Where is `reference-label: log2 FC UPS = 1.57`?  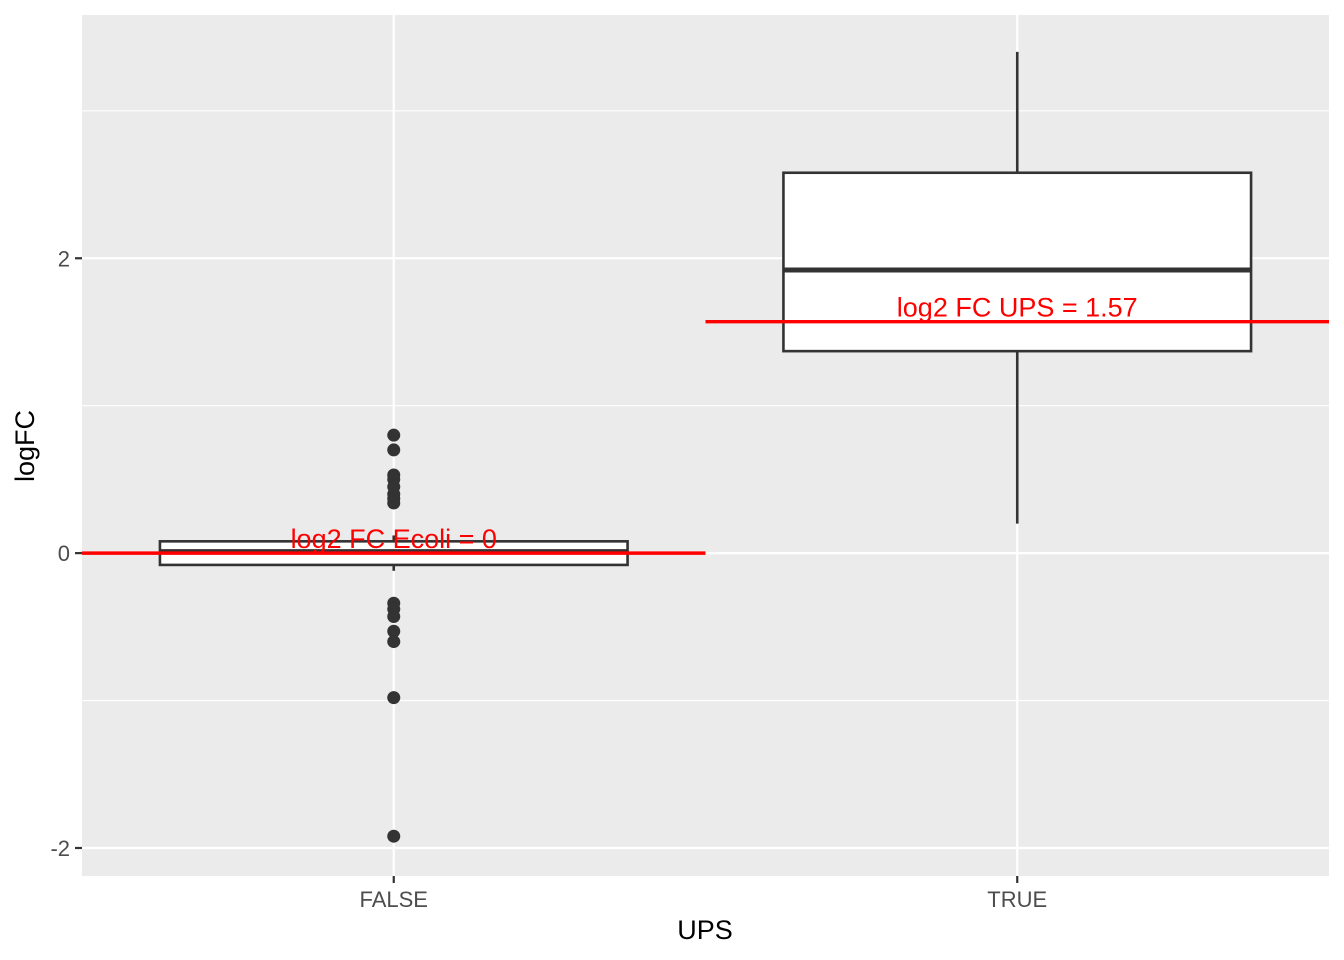 reference-label: log2 FC UPS = 1.57 is located at coordinates (1017, 308).